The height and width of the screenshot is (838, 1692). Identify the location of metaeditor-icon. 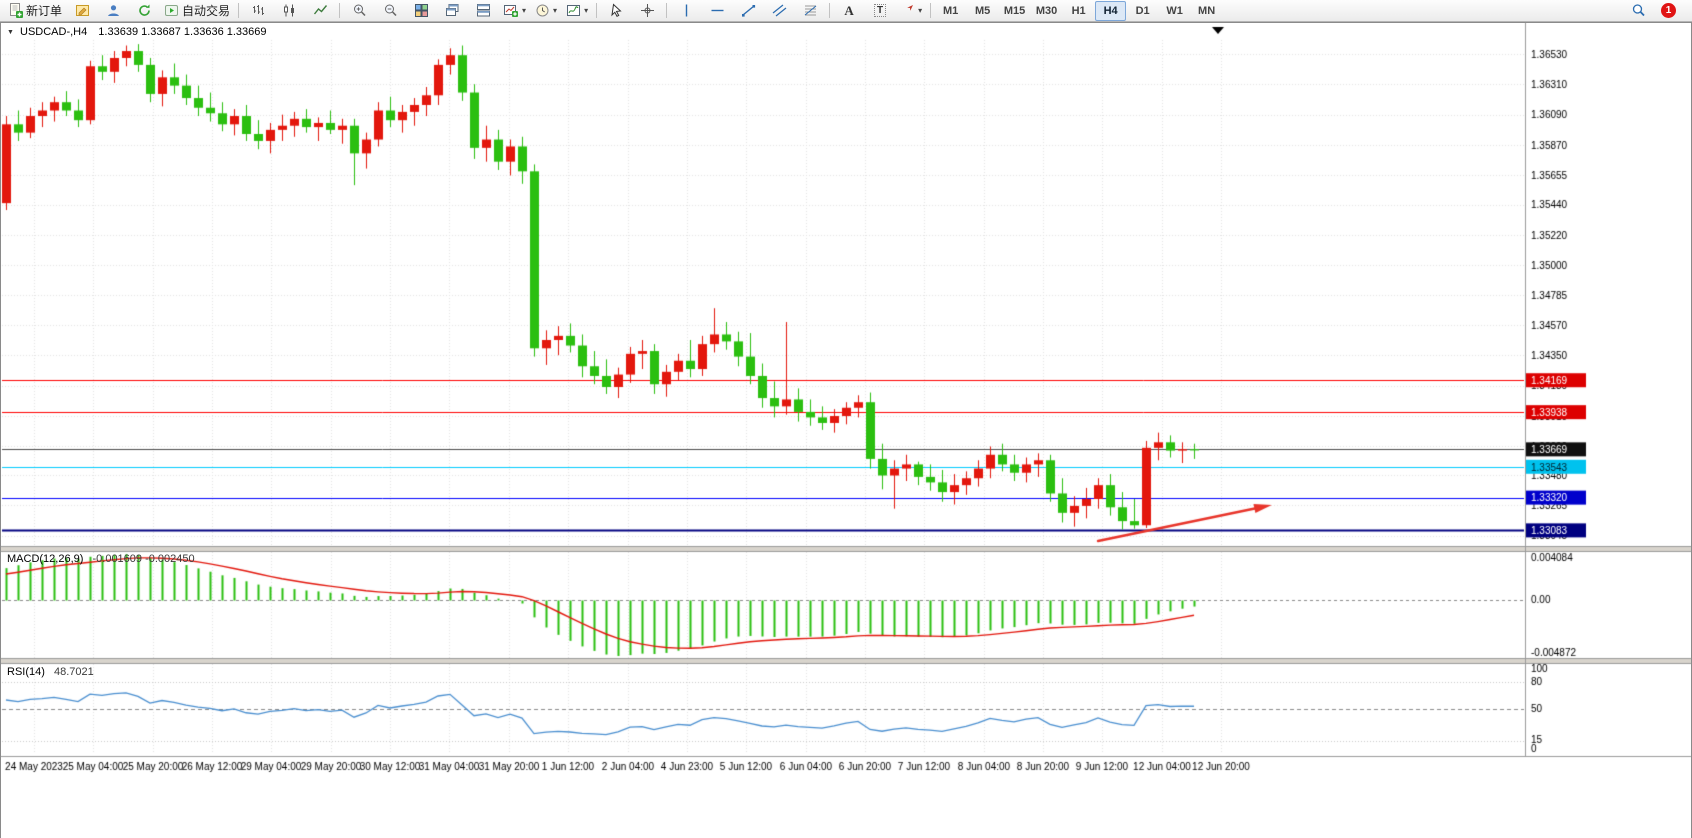
(82, 10).